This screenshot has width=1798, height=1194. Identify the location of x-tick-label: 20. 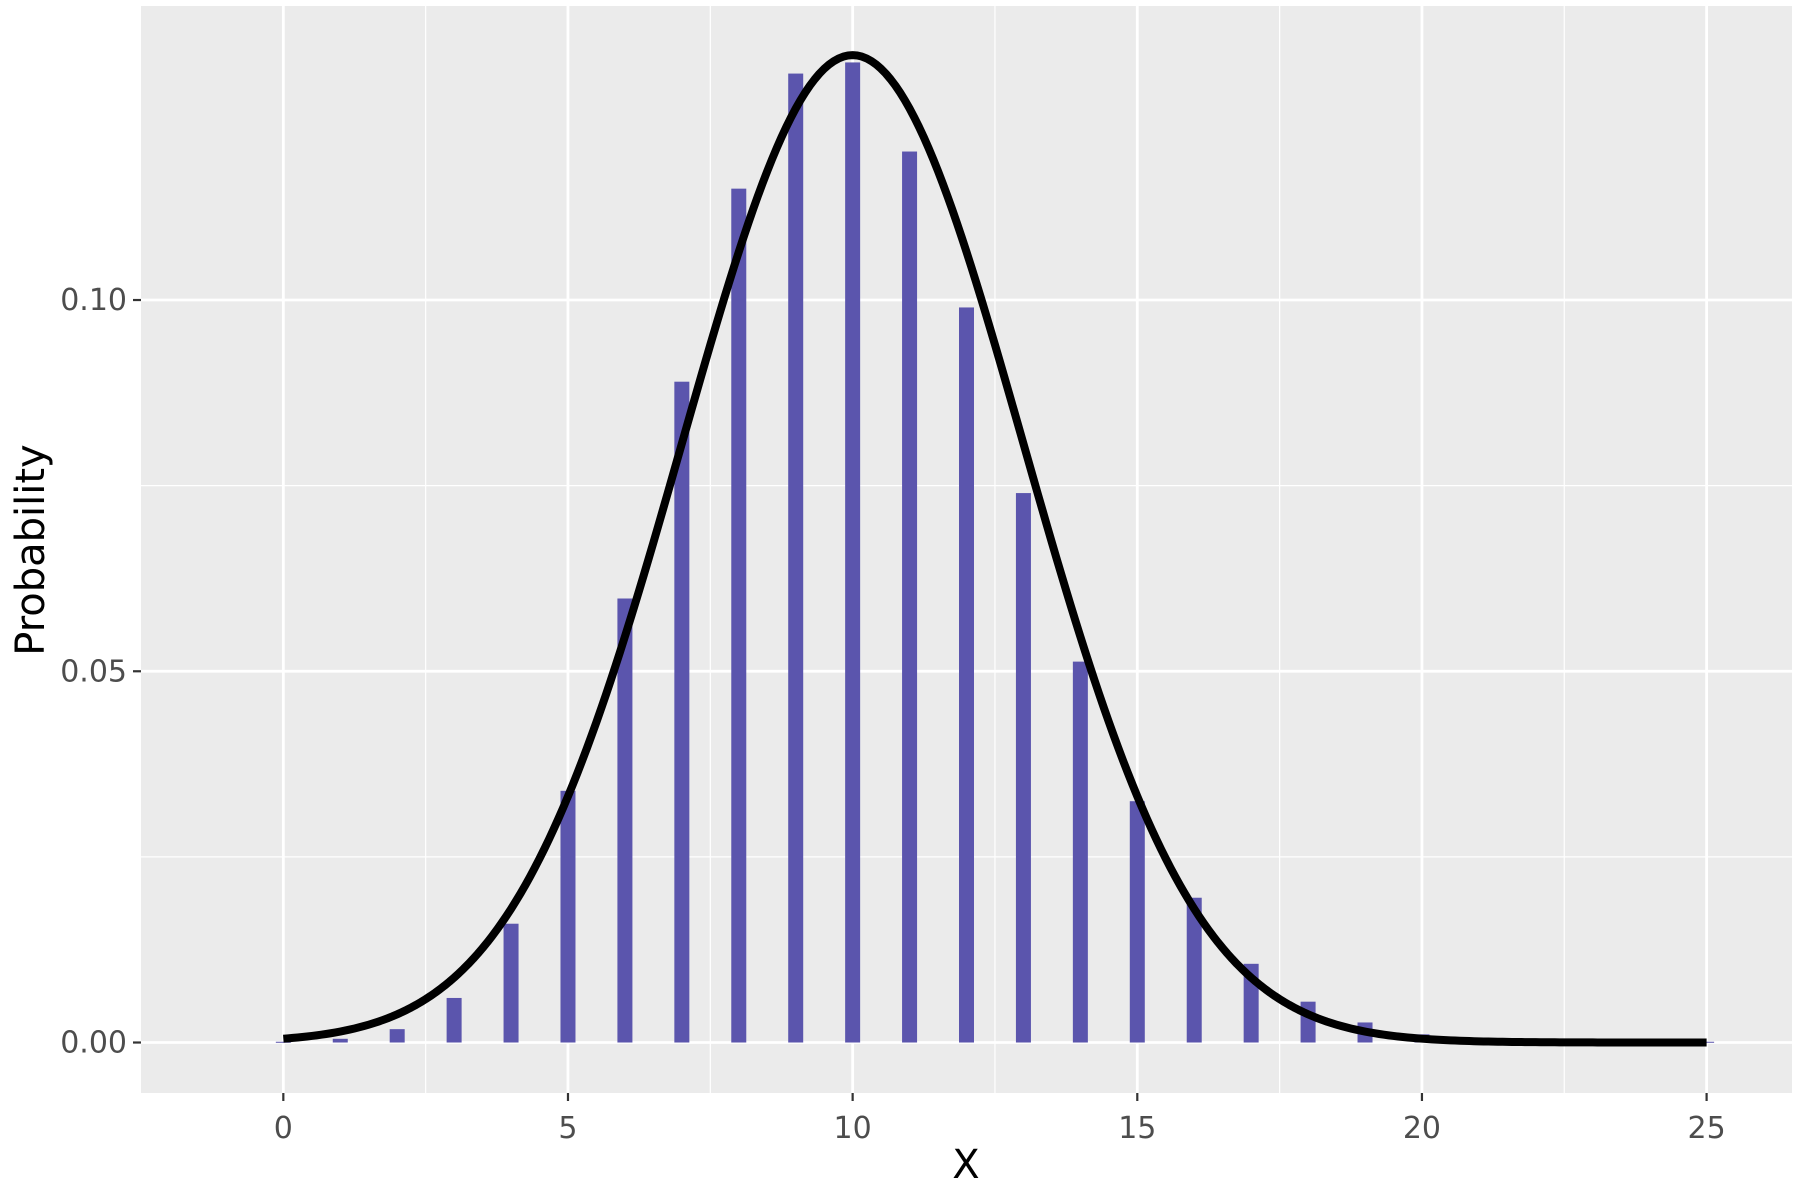
(1422, 1128).